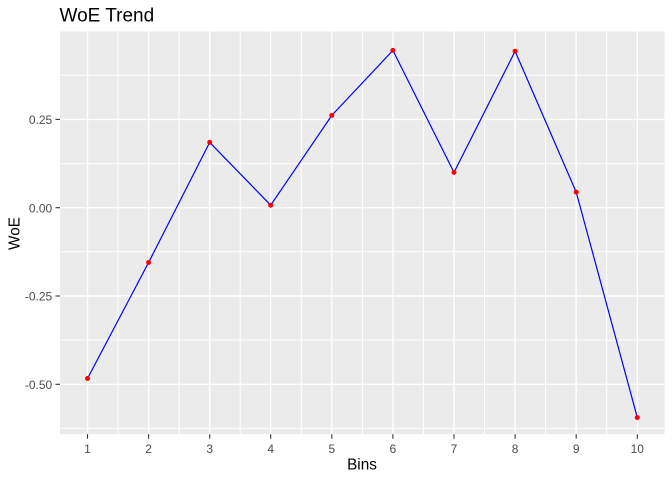  I want to click on svg-text: 7, so click(454, 449).